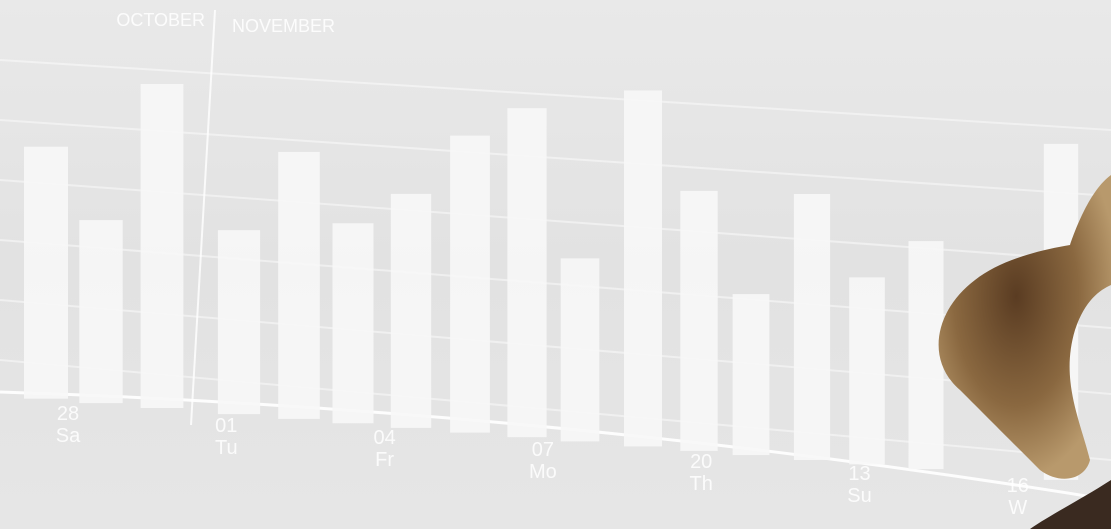  I want to click on day-label: Tu, so click(226, 448).